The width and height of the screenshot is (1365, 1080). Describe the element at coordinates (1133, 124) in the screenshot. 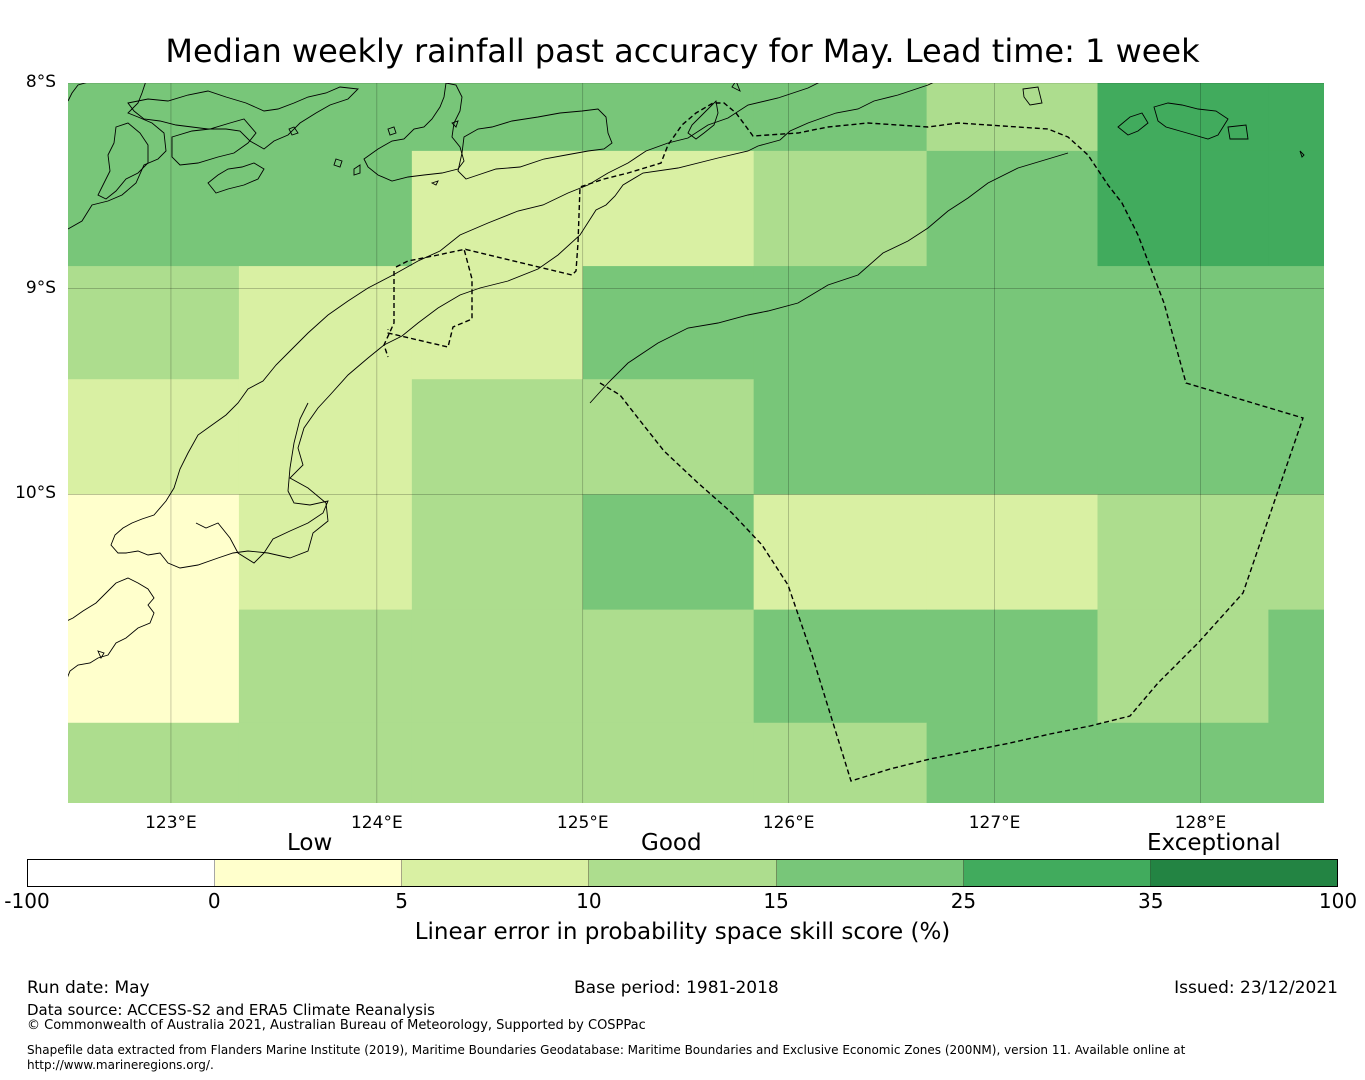

I see `babar-coastline` at that location.